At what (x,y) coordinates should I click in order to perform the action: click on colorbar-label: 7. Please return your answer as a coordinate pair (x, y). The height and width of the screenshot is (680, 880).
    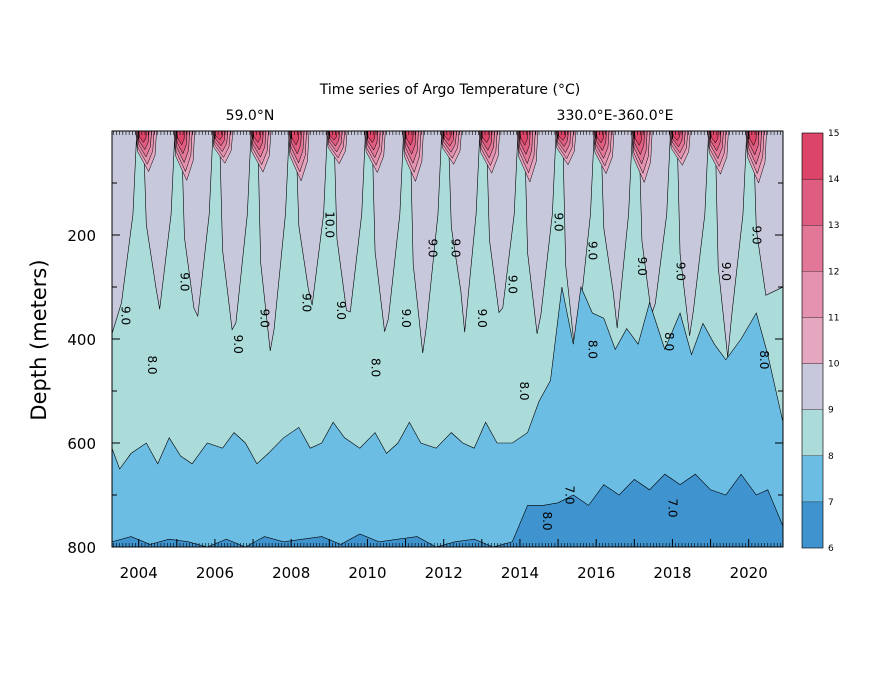
    Looking at the image, I should click on (831, 503).